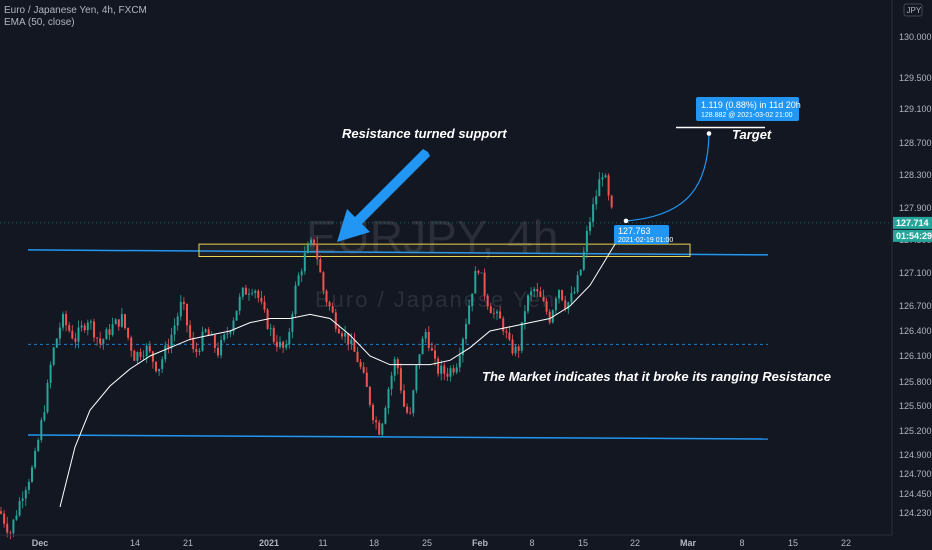 Image resolution: width=932 pixels, height=550 pixels. I want to click on entry-tooltip-price: 127.763, so click(634, 231).